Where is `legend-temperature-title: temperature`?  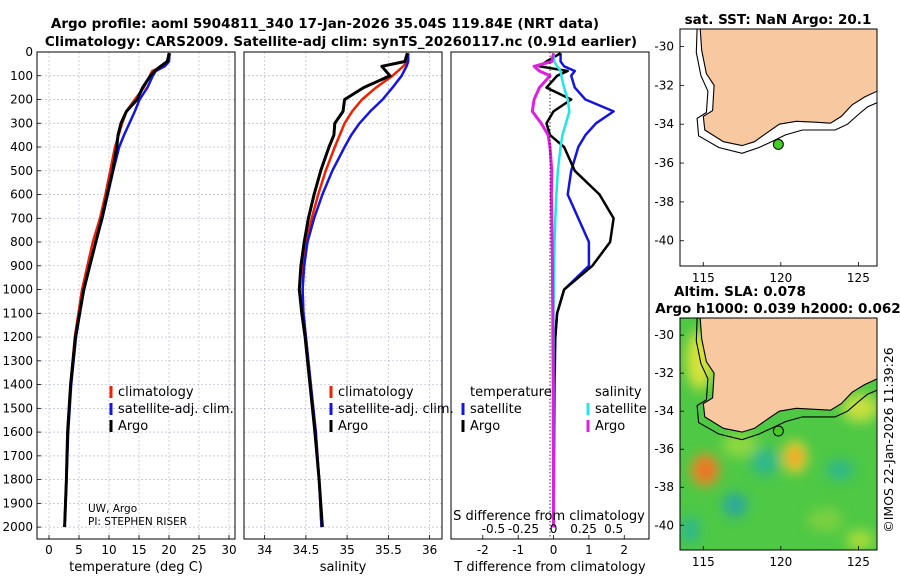
legend-temperature-title: temperature is located at coordinates (511, 392).